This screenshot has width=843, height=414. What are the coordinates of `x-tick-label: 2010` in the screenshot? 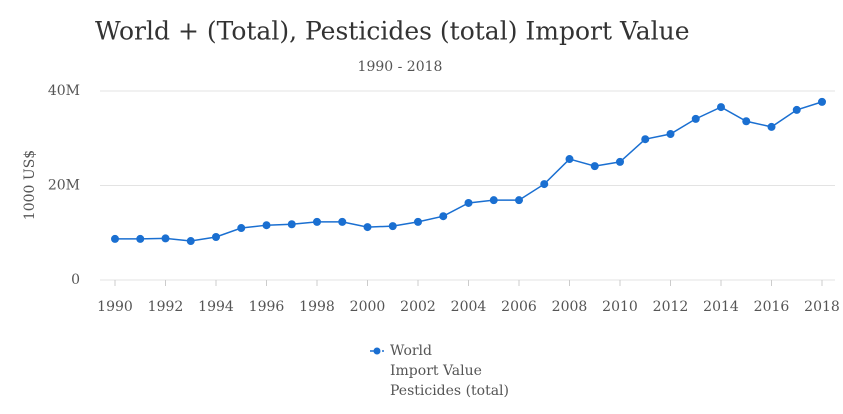 It's located at (620, 307).